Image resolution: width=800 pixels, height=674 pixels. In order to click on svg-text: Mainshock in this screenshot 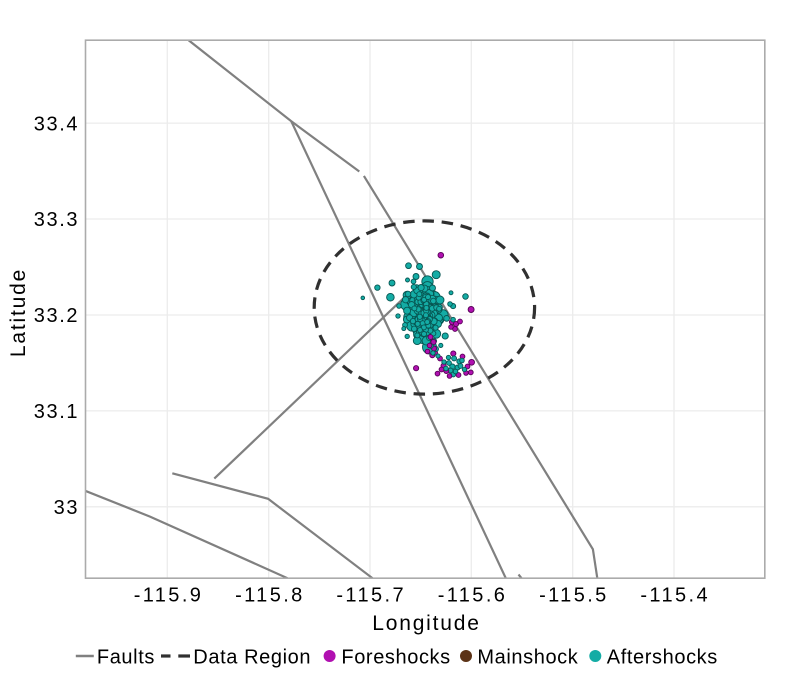, I will do `click(527, 658)`.